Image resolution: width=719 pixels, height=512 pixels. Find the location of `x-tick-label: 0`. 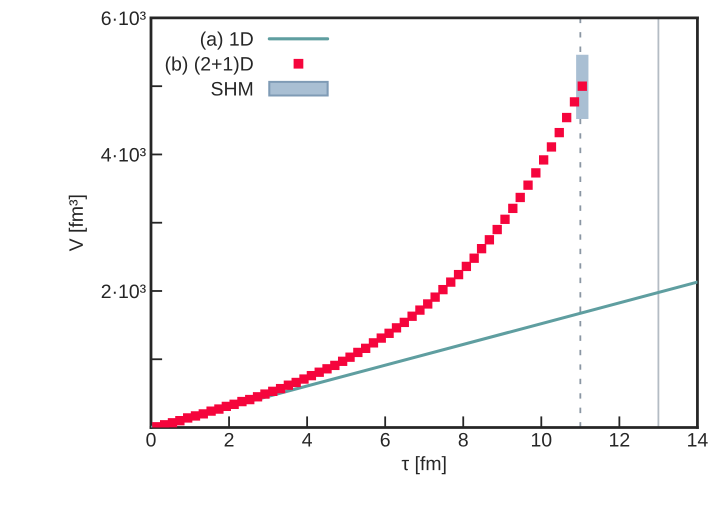

x-tick-label: 0 is located at coordinates (151, 439).